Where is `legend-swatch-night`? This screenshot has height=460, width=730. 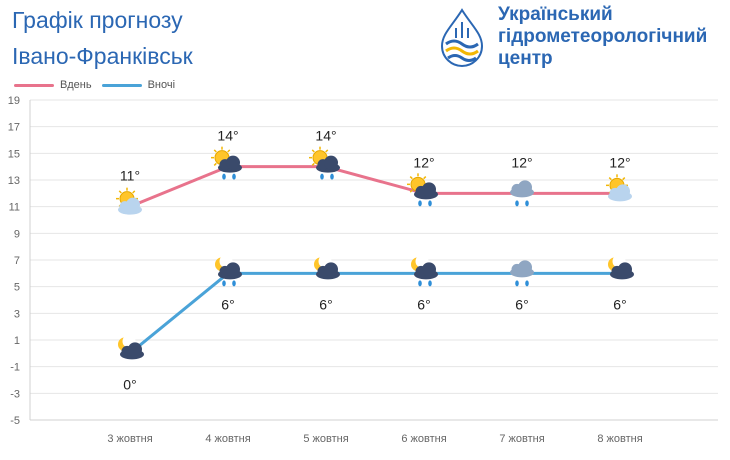
legend-swatch-night is located at coordinates (121, 85).